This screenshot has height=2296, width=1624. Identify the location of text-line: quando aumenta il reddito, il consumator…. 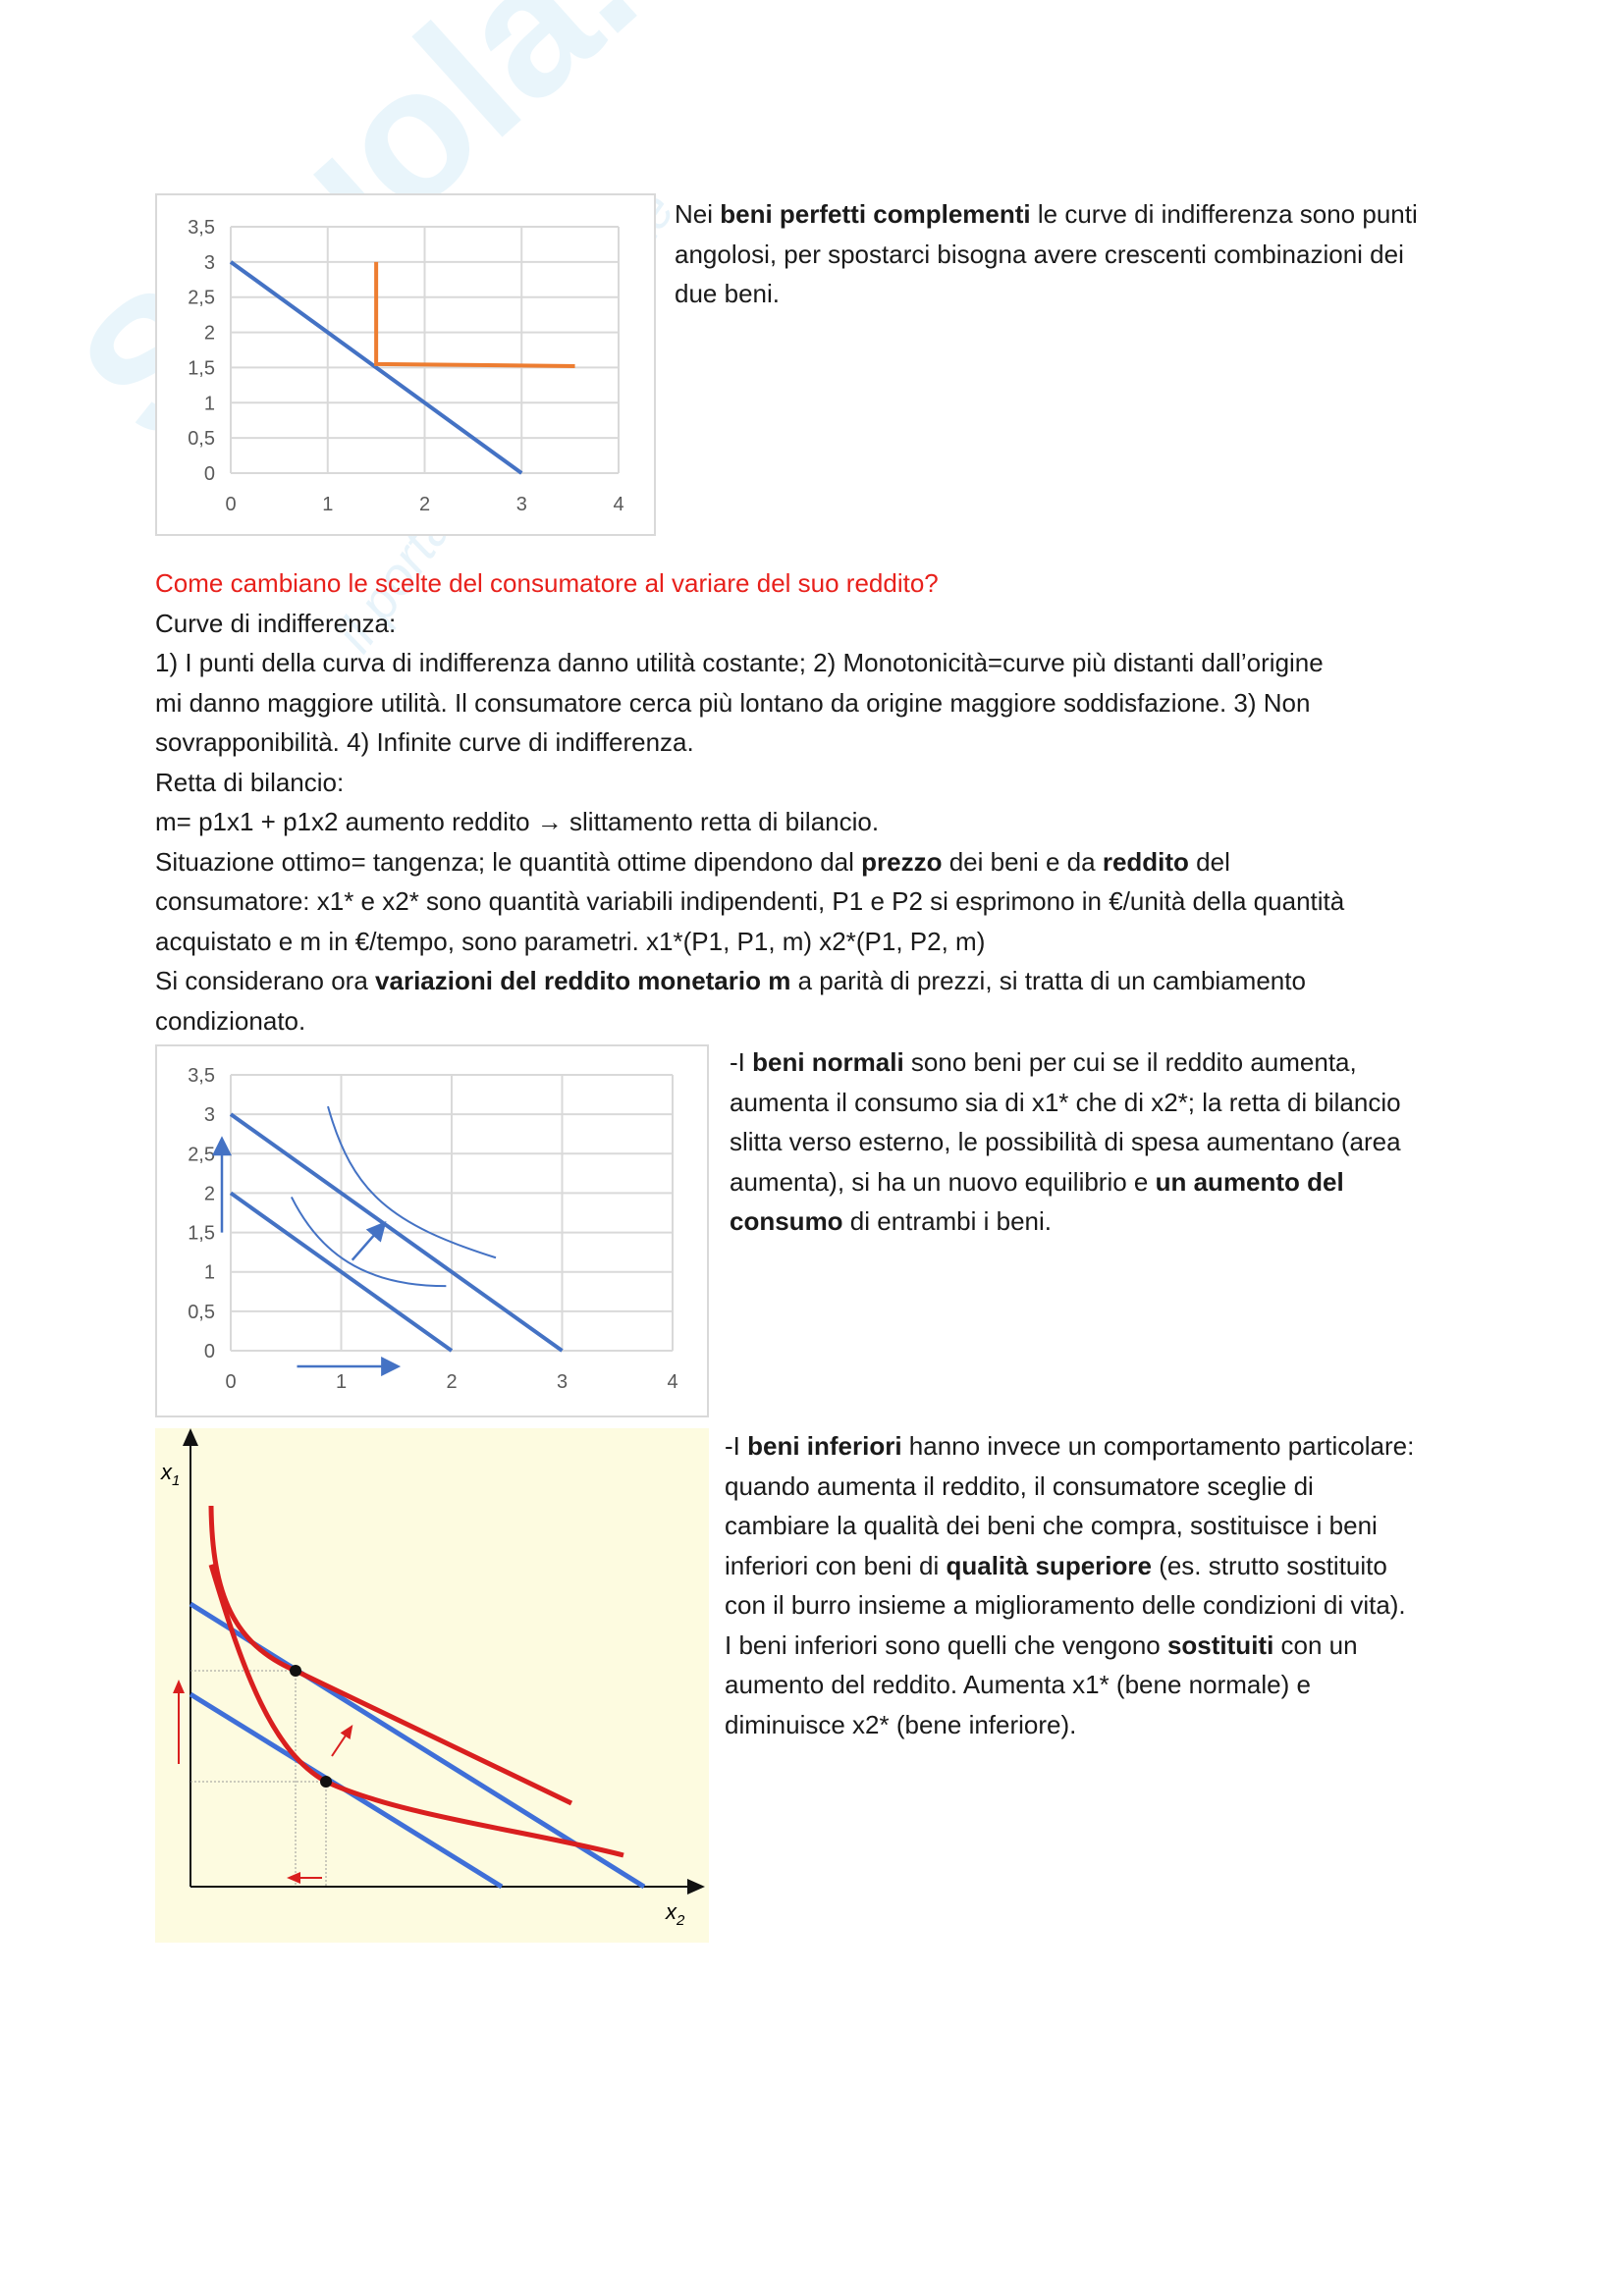
(1069, 1487).